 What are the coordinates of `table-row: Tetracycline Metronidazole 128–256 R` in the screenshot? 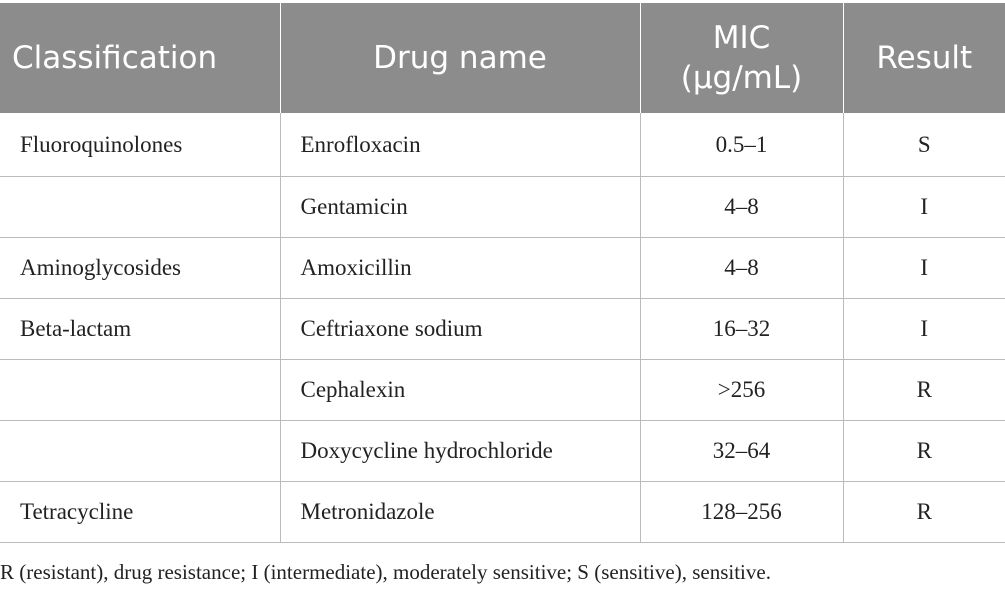 It's located at (502, 512).